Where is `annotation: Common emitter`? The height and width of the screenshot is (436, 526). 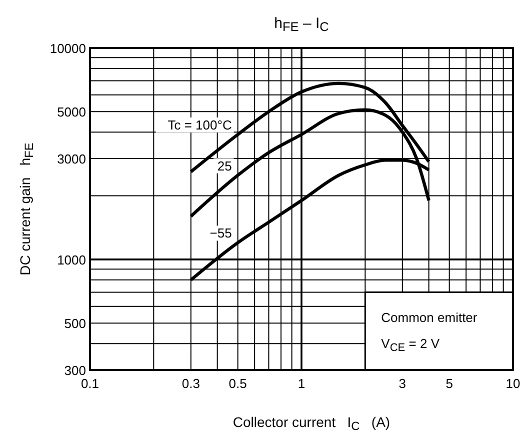 annotation: Common emitter is located at coordinates (429, 318).